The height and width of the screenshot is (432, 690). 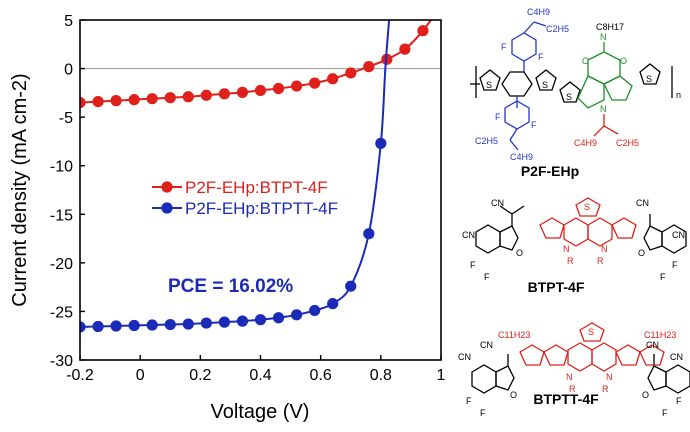 What do you see at coordinates (61, 167) in the screenshot?
I see `y-tick-label: -10` at bounding box center [61, 167].